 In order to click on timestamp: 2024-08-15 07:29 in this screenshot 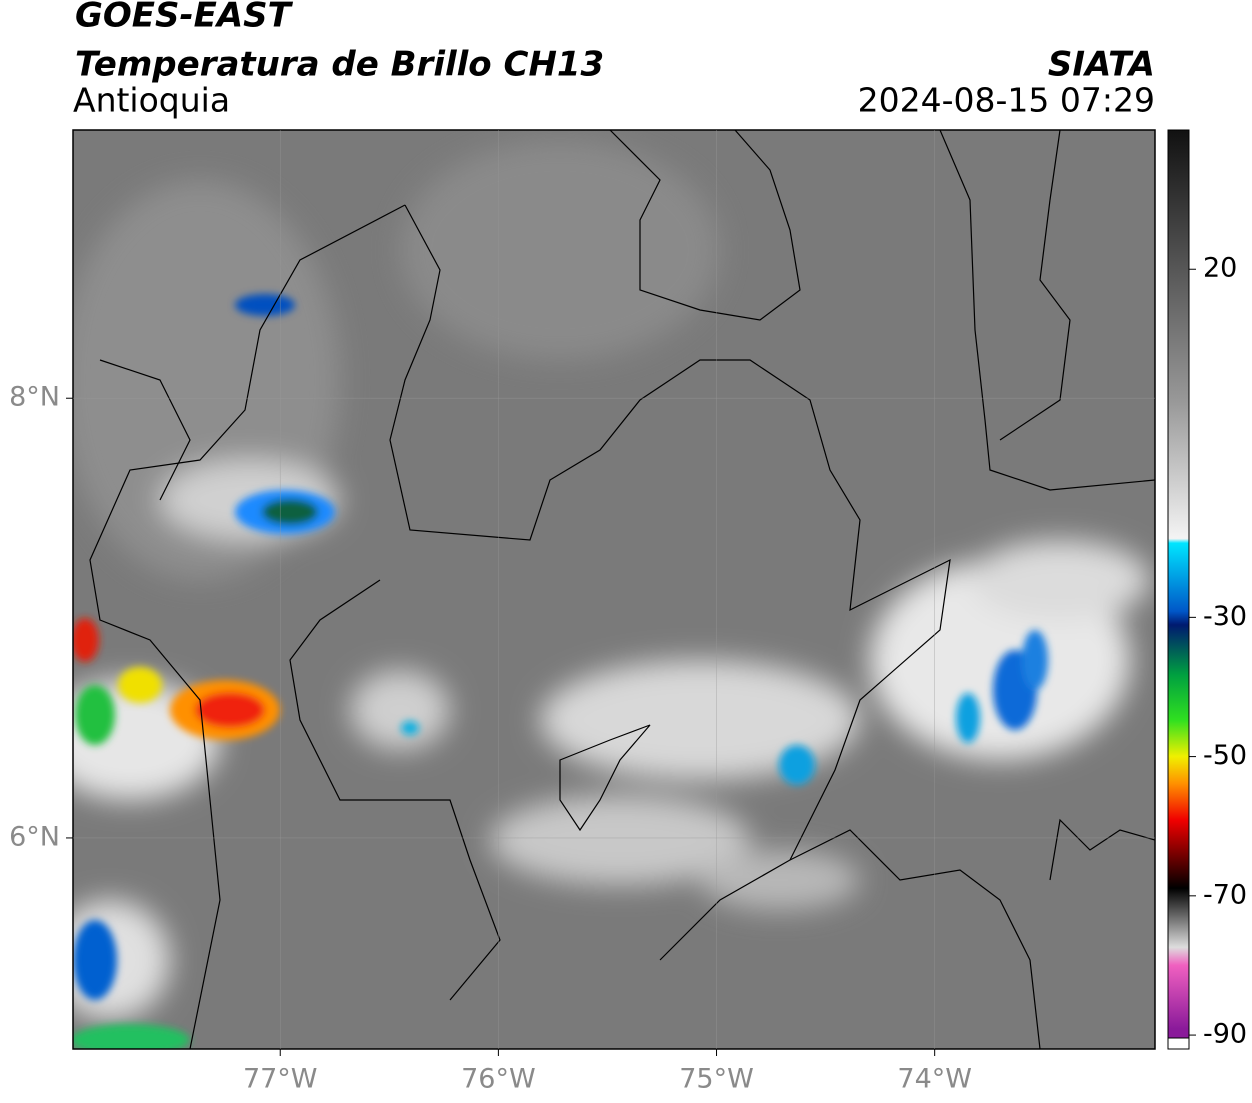, I will do `click(1006, 100)`.